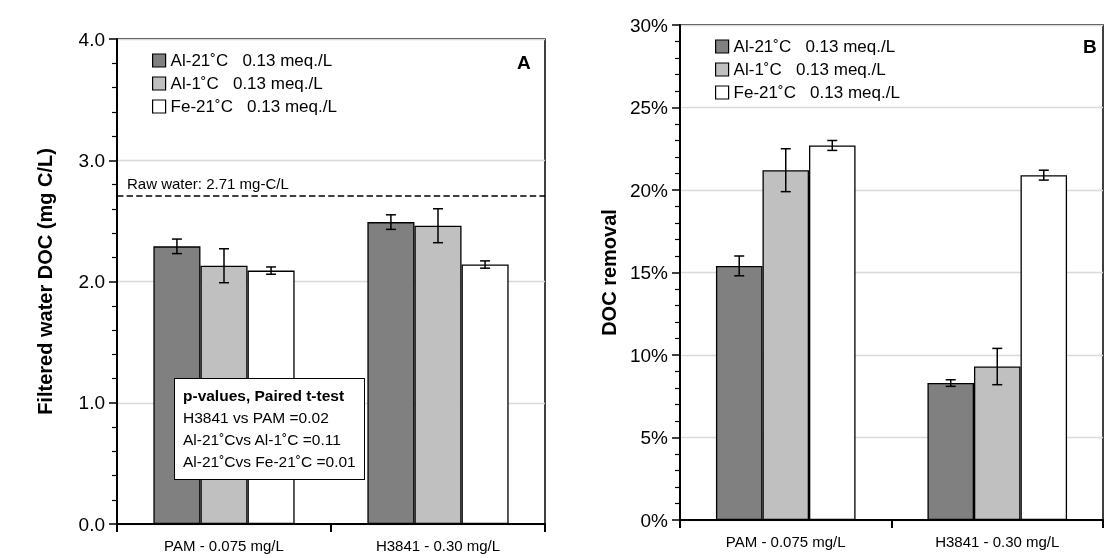 Image resolution: width=1106 pixels, height=558 pixels. What do you see at coordinates (91, 281) in the screenshot?
I see `y-tick-label: 2.0` at bounding box center [91, 281].